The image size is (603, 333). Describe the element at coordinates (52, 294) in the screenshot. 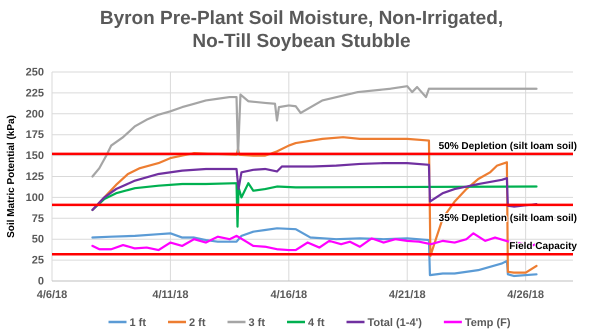

I see `x-tick-label: 4/6/18` at that location.